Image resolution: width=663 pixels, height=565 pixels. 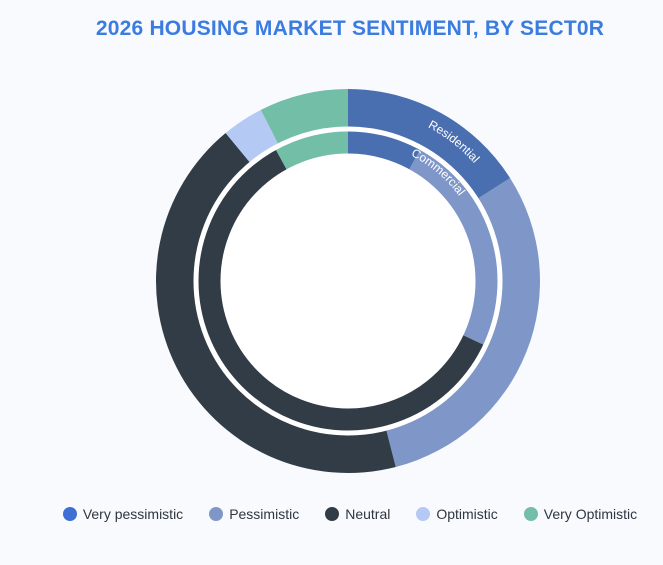 What do you see at coordinates (69, 514) in the screenshot?
I see `legend-swatch-very-pessimistic` at bounding box center [69, 514].